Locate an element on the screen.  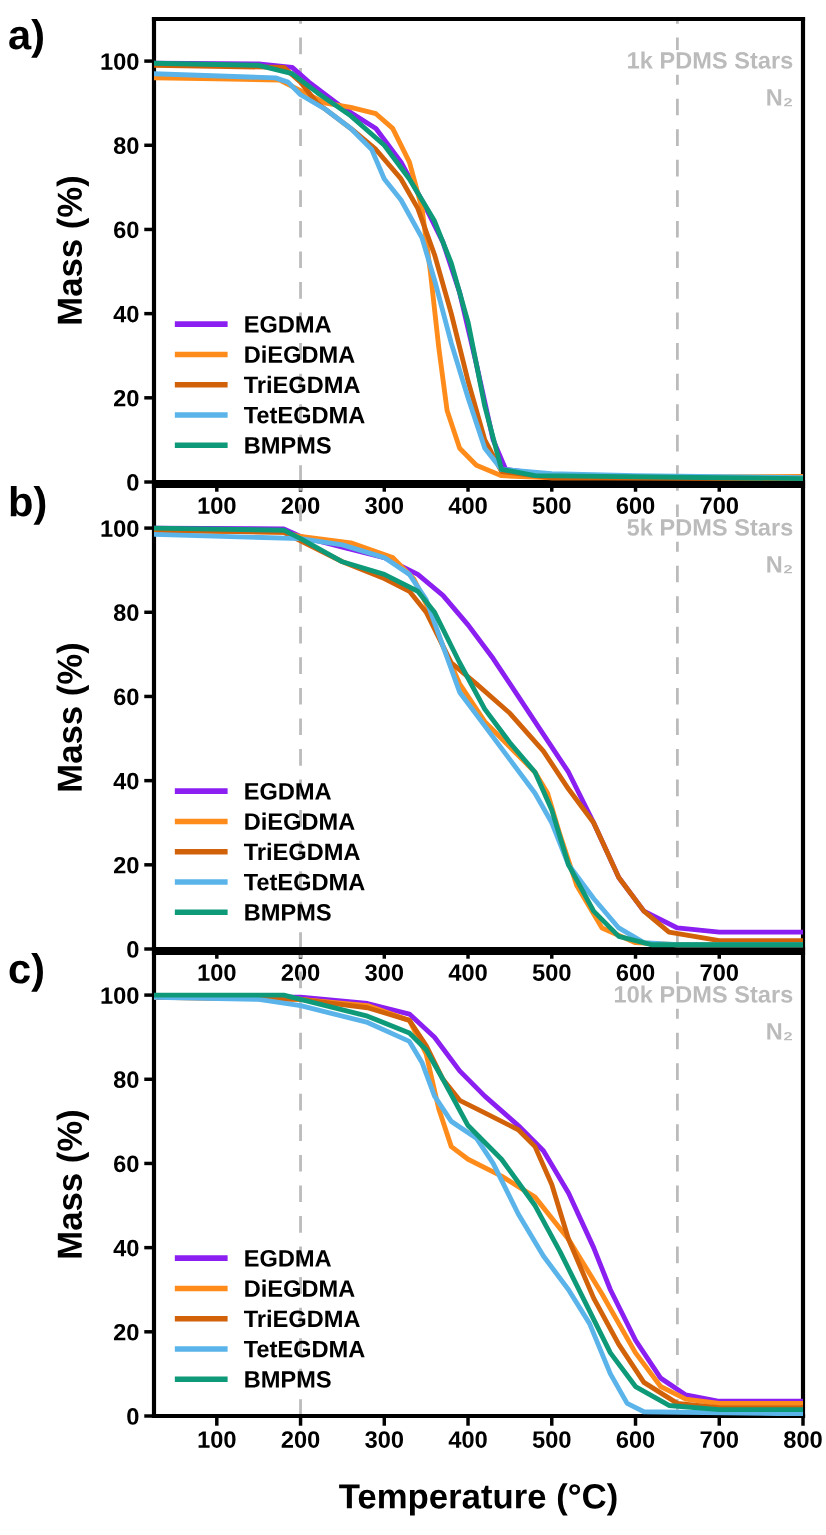
x-axis-title: Temperature (°C) is located at coordinates (478, 1499).